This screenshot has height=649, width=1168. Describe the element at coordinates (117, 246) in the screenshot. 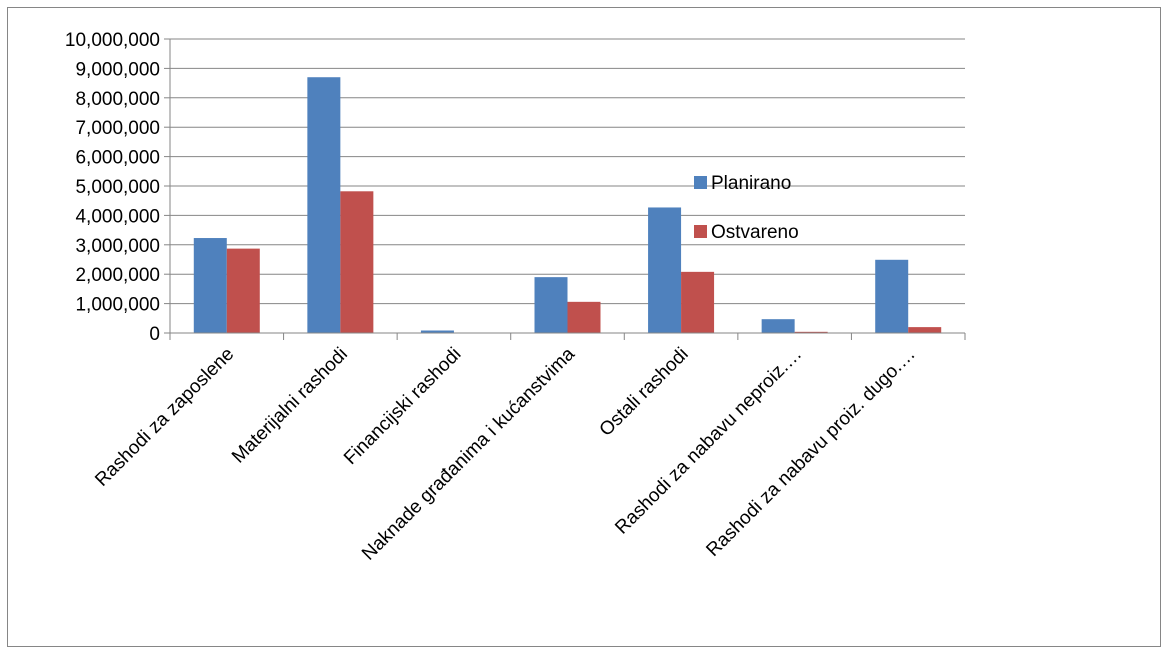

I see `y-tick-label: 3,000,000` at that location.